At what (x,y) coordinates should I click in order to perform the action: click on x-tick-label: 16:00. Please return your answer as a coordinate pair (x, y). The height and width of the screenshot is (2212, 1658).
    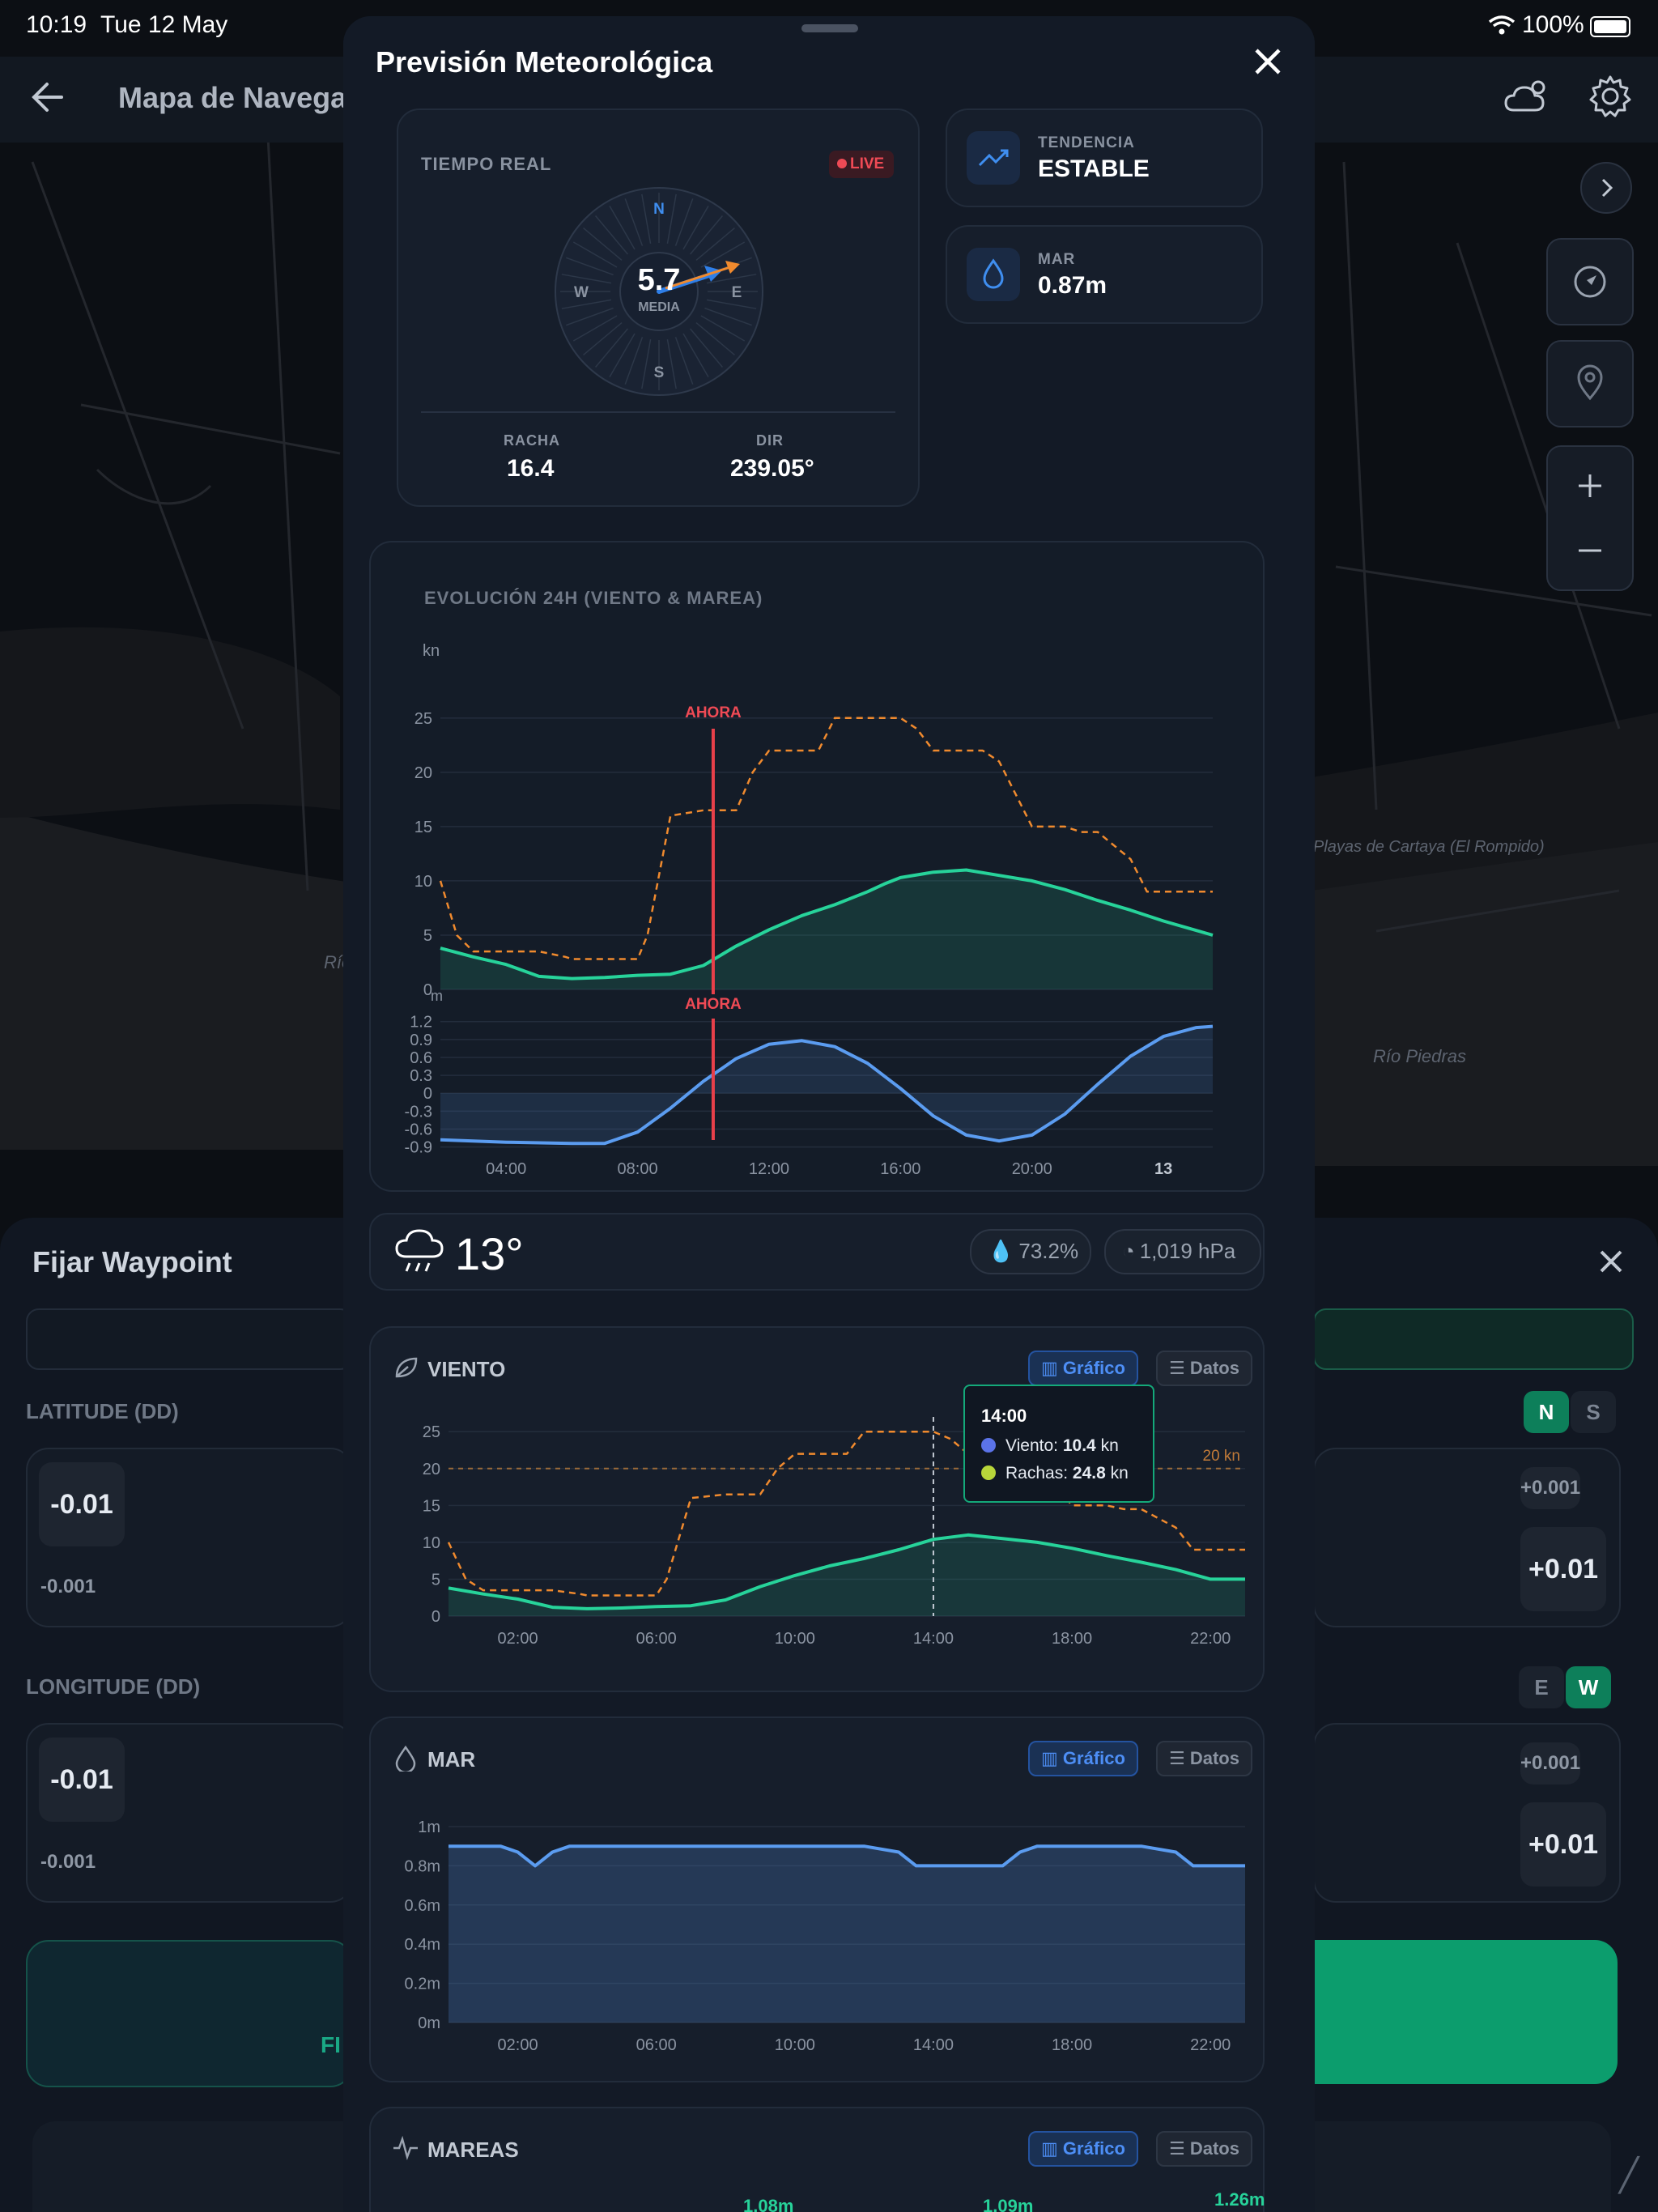
    Looking at the image, I should click on (900, 1169).